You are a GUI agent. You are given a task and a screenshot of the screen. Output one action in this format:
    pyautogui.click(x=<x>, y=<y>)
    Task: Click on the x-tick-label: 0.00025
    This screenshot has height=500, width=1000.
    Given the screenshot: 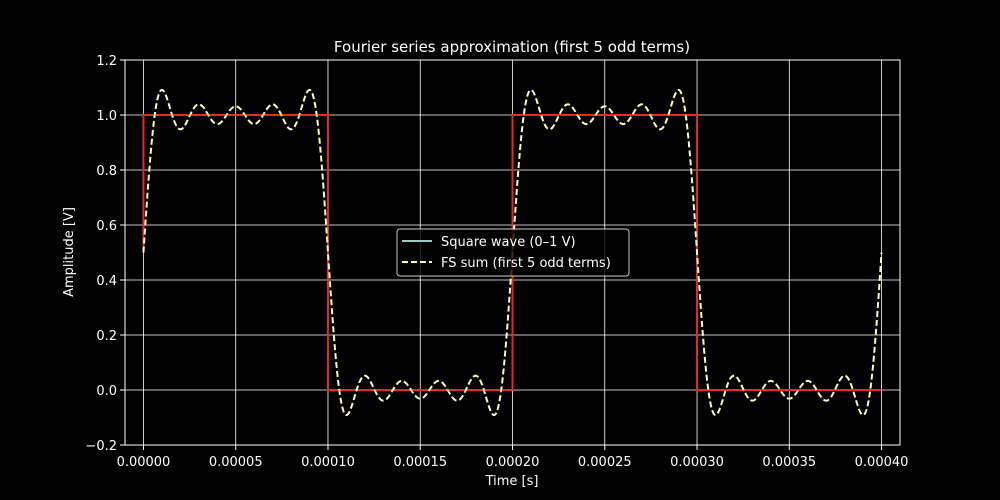 What is the action you would take?
    pyautogui.click(x=605, y=462)
    